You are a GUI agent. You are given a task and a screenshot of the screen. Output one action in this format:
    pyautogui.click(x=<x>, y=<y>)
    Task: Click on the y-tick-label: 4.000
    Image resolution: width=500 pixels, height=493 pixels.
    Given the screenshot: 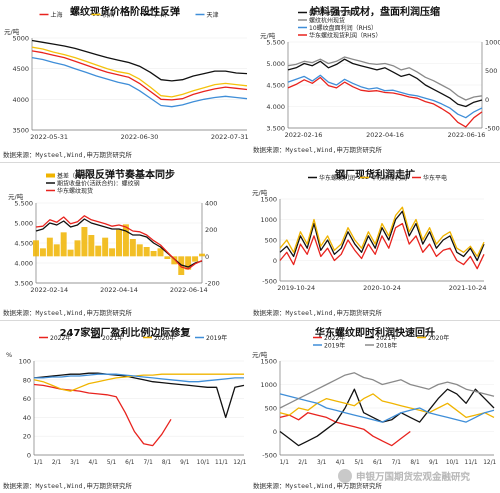 What is the action you would take?
    pyautogui.click(x=23, y=264)
    